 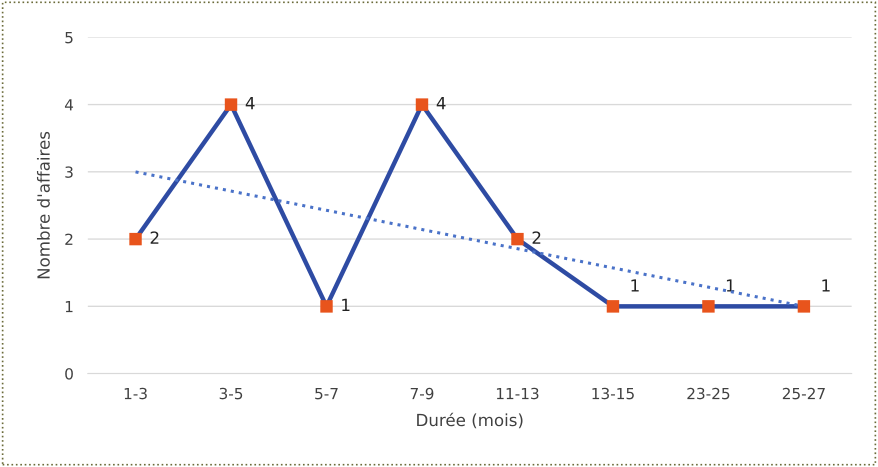 I want to click on x-tick-label: 7-9, so click(x=422, y=394).